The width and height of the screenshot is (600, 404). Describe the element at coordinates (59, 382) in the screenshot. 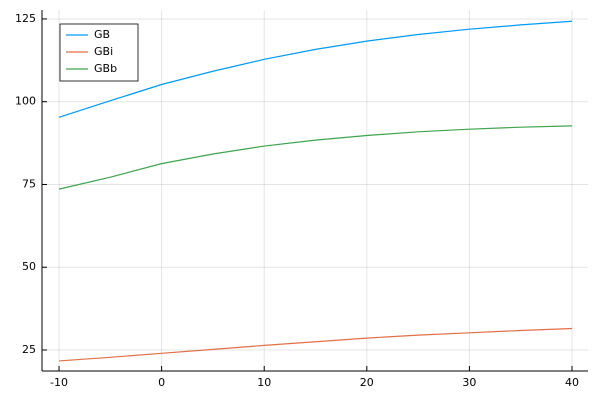

I see `x-tick-label: -10` at that location.